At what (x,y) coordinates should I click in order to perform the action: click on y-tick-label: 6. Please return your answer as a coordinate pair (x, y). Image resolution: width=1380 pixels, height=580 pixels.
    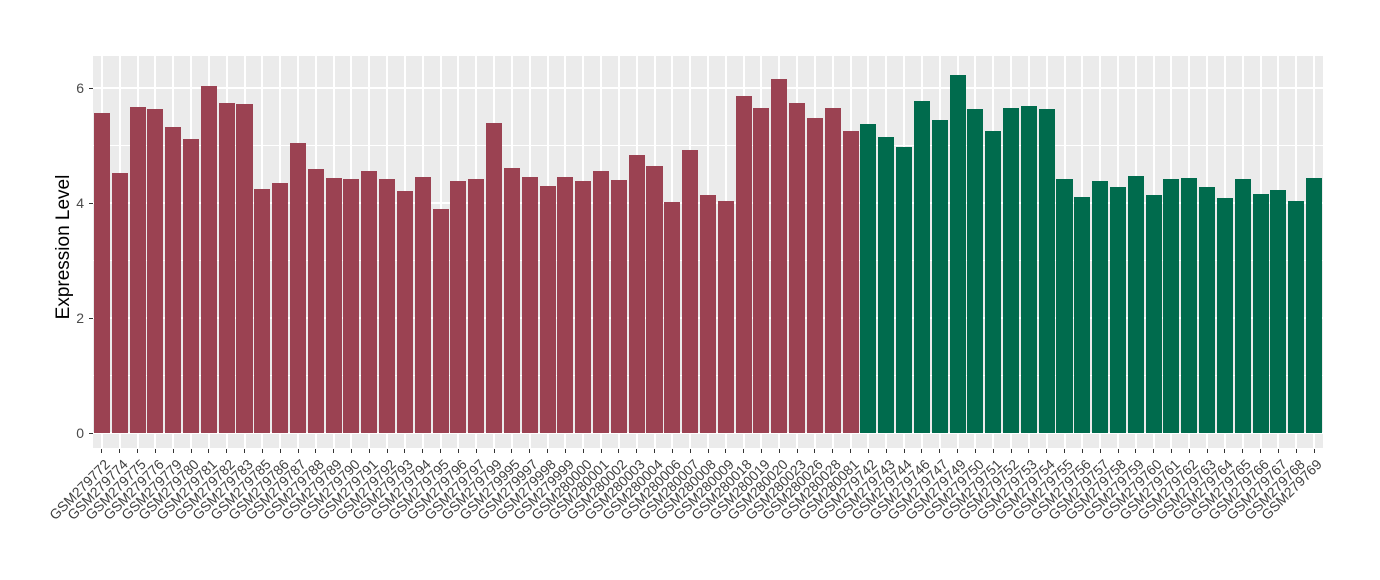
    Looking at the image, I should click on (80, 88).